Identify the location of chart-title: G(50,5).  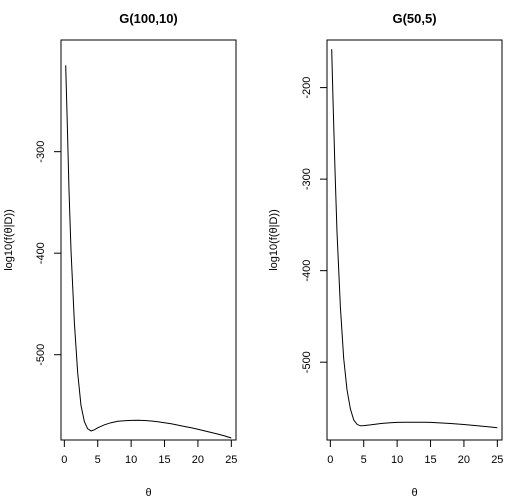
(414, 18).